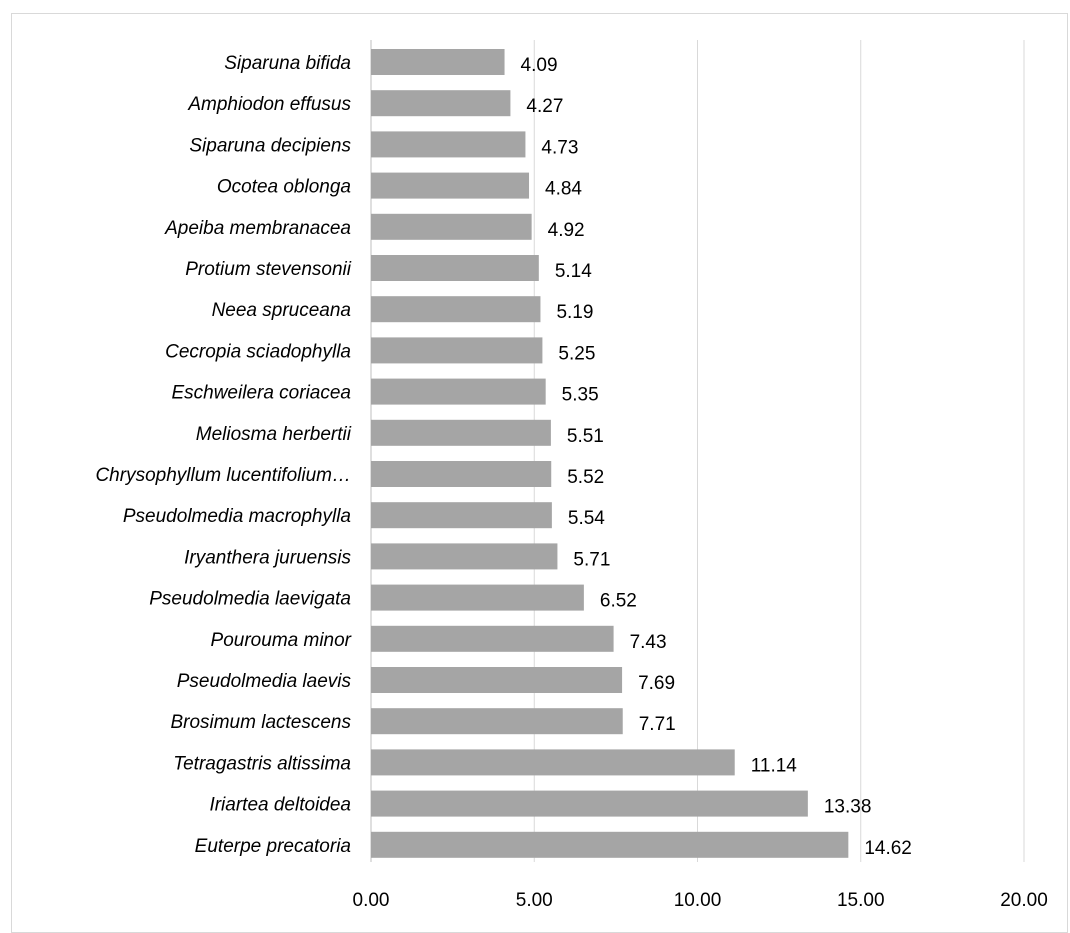 This screenshot has width=1070, height=933. I want to click on data-label: 14.62, so click(888, 848).